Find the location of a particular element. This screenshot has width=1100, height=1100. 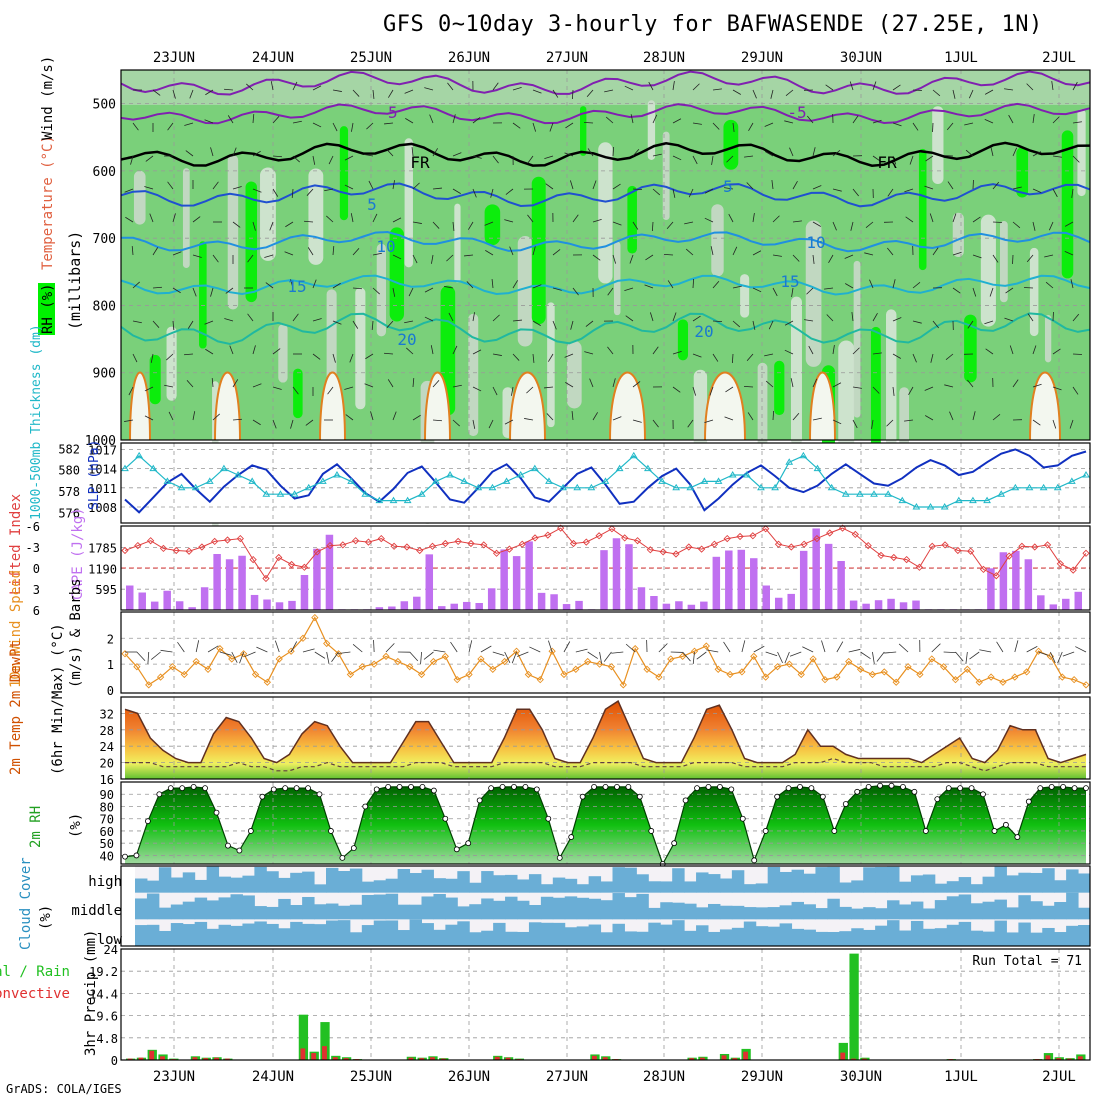

profile-ytick-800: 800 is located at coordinates (104, 306).